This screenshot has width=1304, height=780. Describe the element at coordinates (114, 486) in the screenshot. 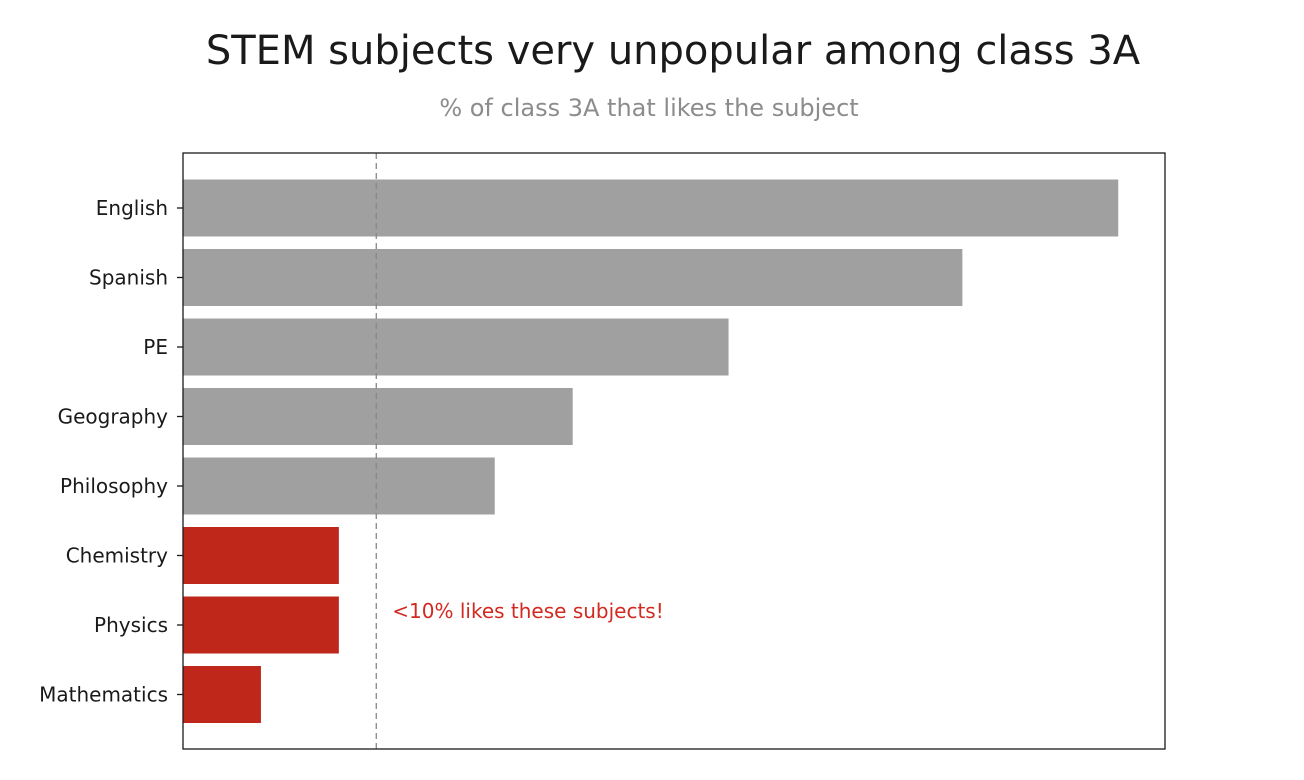

I see `y-tick-label-philosophy: Philosophy` at that location.